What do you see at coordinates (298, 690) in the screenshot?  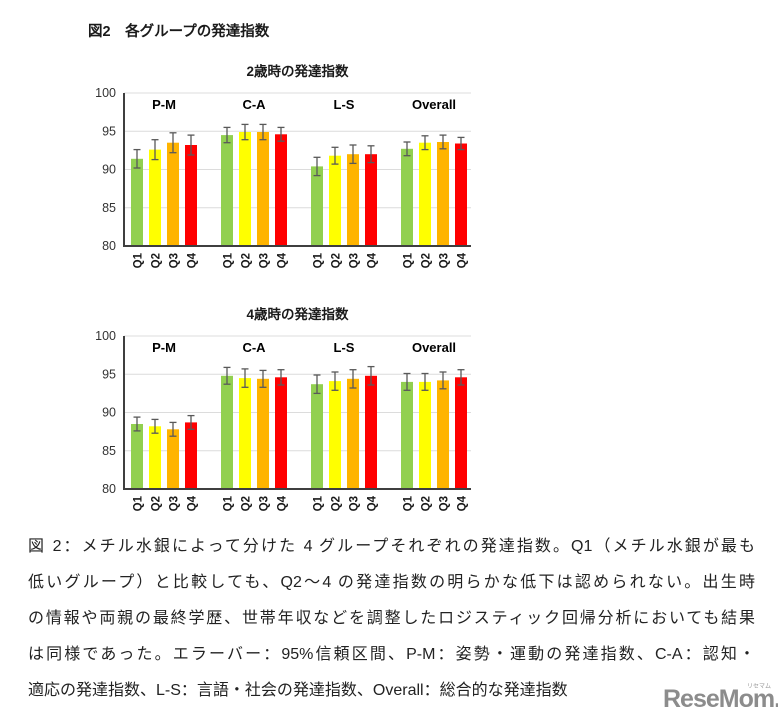 I see `caption-line: 適応の発達指数、L-S：言語・社会の発達指数、Overall：総合的な発達指数` at bounding box center [298, 690].